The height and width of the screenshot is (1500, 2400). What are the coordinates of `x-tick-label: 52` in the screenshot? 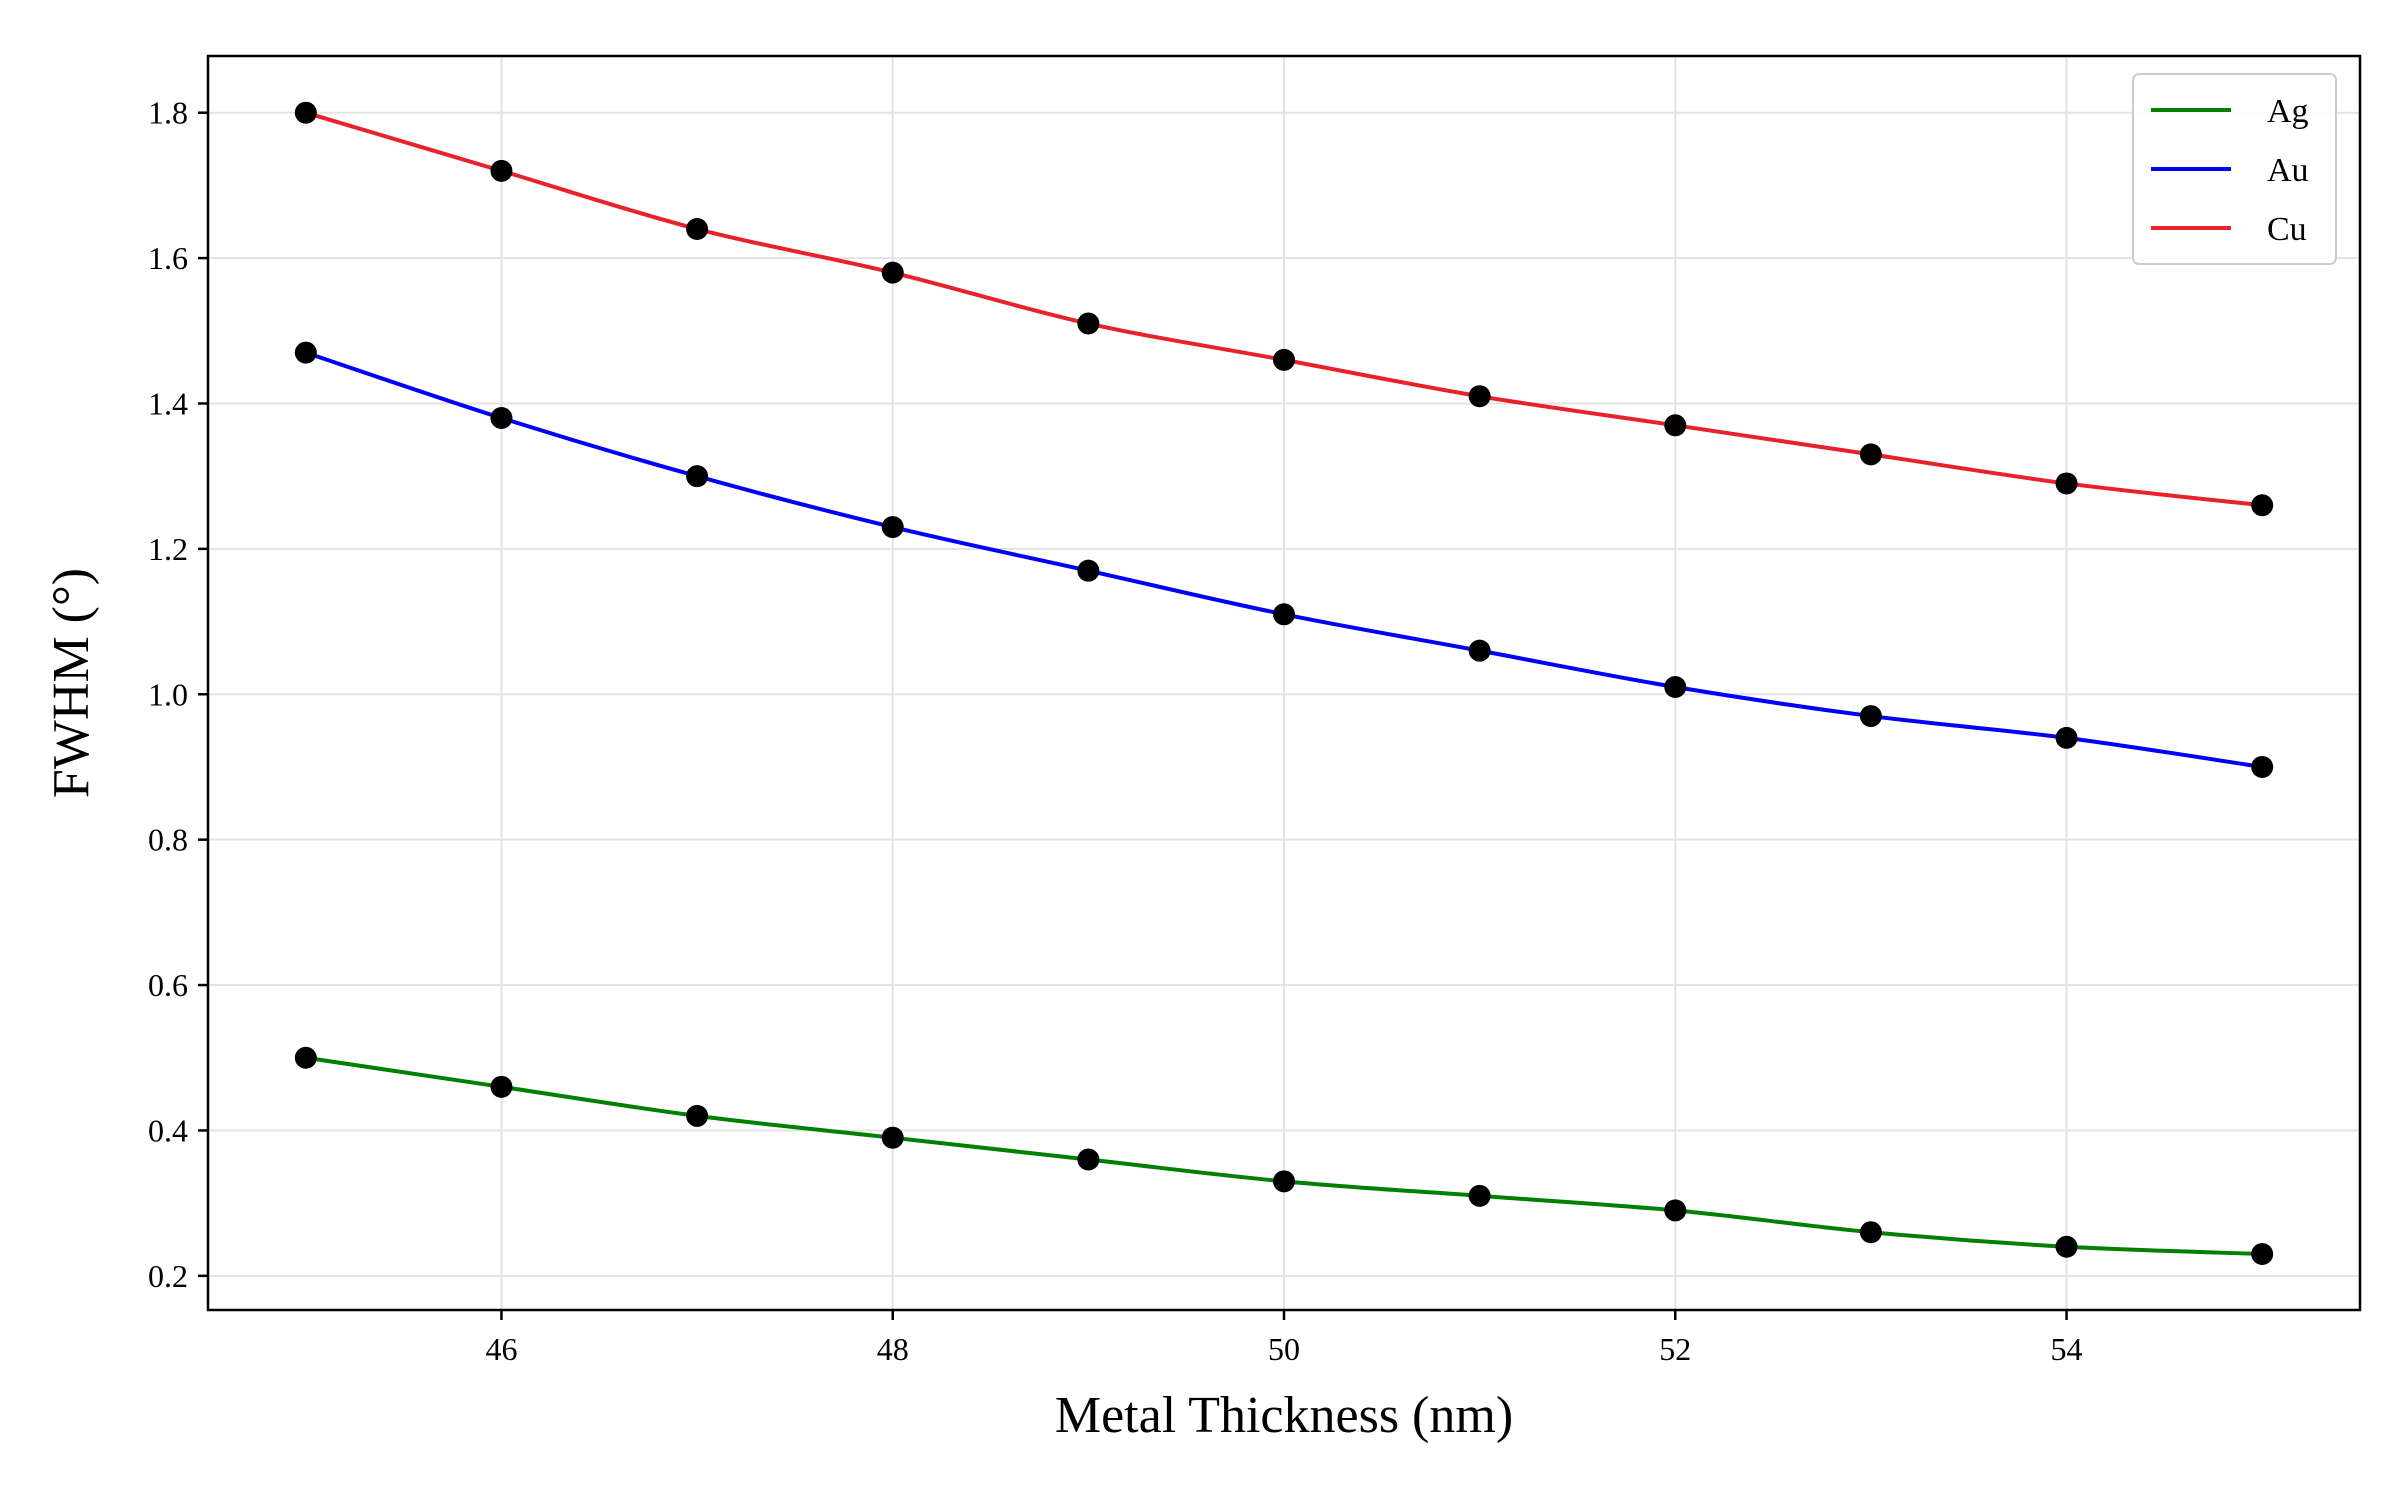 It's located at (1675, 1349).